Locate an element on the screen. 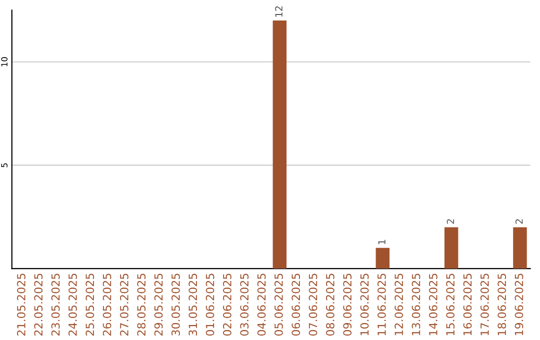 This screenshot has height=340, width=540. x-tick-label: 22.05.2025 is located at coordinates (38, 305).